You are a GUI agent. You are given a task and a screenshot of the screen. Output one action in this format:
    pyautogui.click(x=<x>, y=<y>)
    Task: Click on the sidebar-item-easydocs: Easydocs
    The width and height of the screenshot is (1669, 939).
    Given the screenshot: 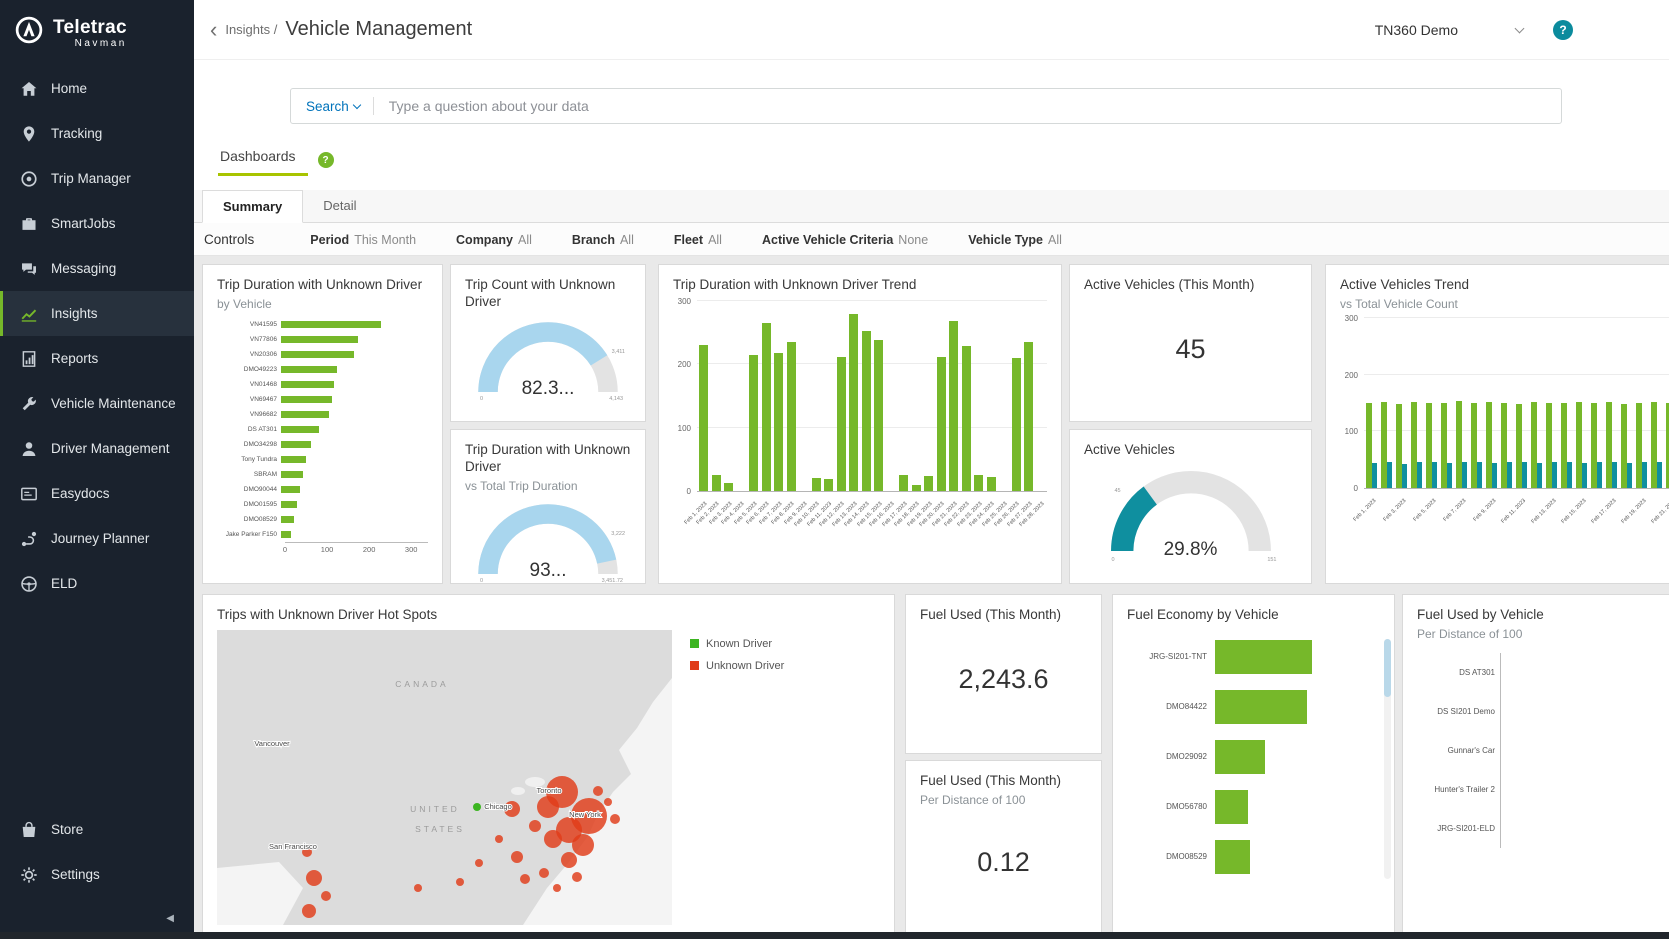 What is the action you would take?
    pyautogui.click(x=97, y=493)
    